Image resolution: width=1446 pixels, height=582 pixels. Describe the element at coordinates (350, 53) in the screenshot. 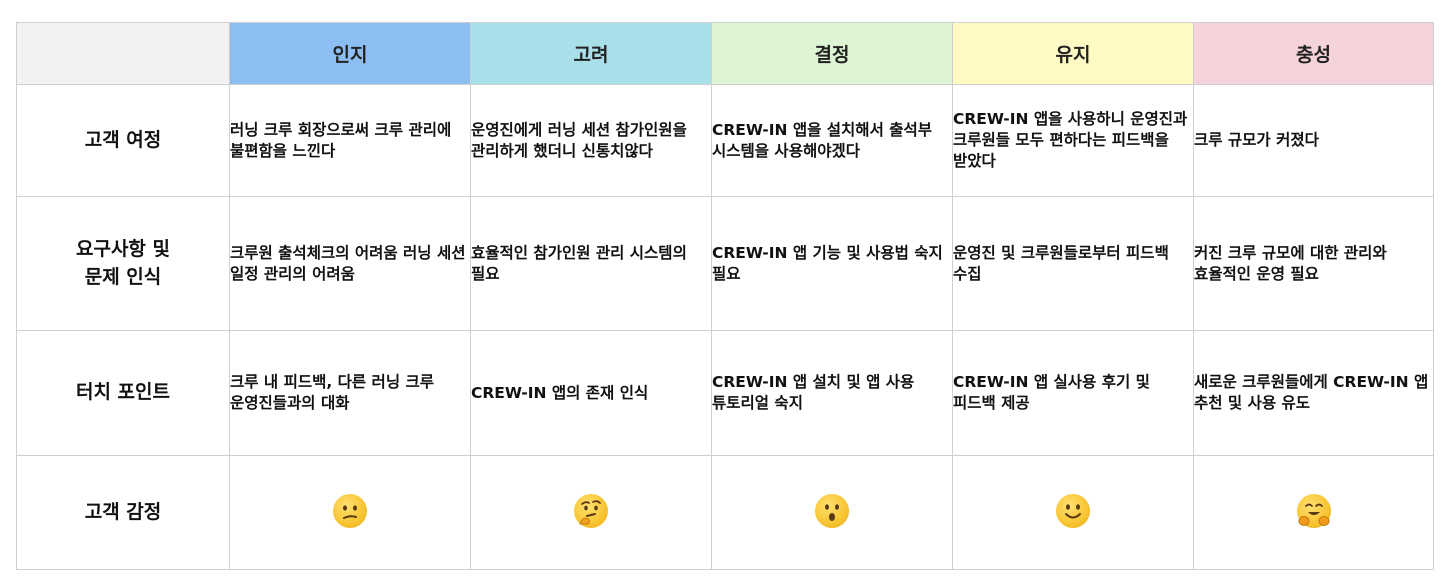

I see `stage-awareness: 인지` at that location.